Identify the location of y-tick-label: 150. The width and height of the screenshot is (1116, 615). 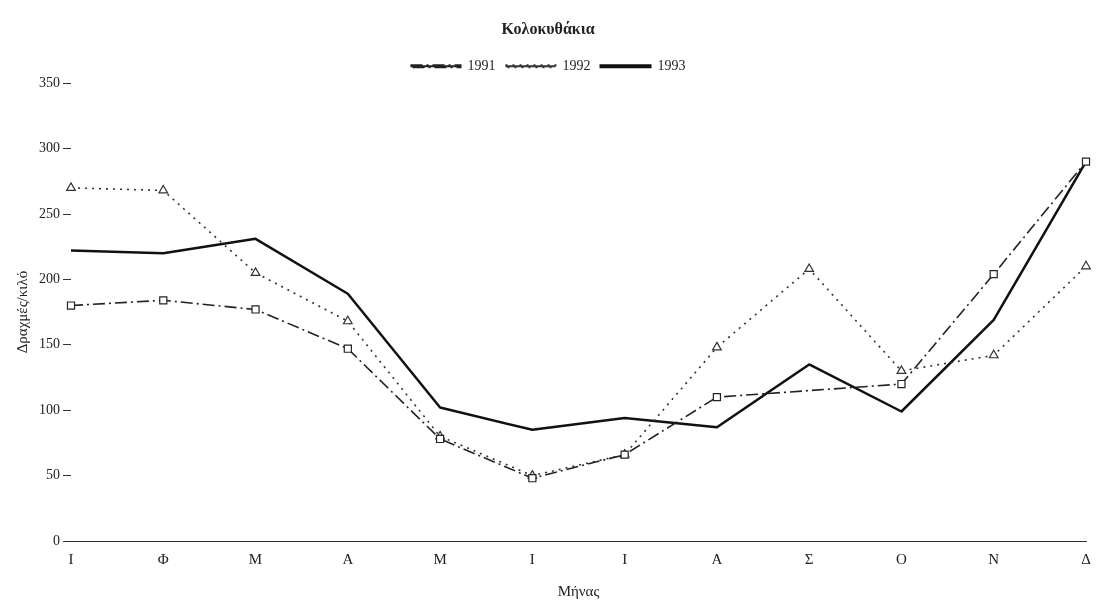
(49, 344).